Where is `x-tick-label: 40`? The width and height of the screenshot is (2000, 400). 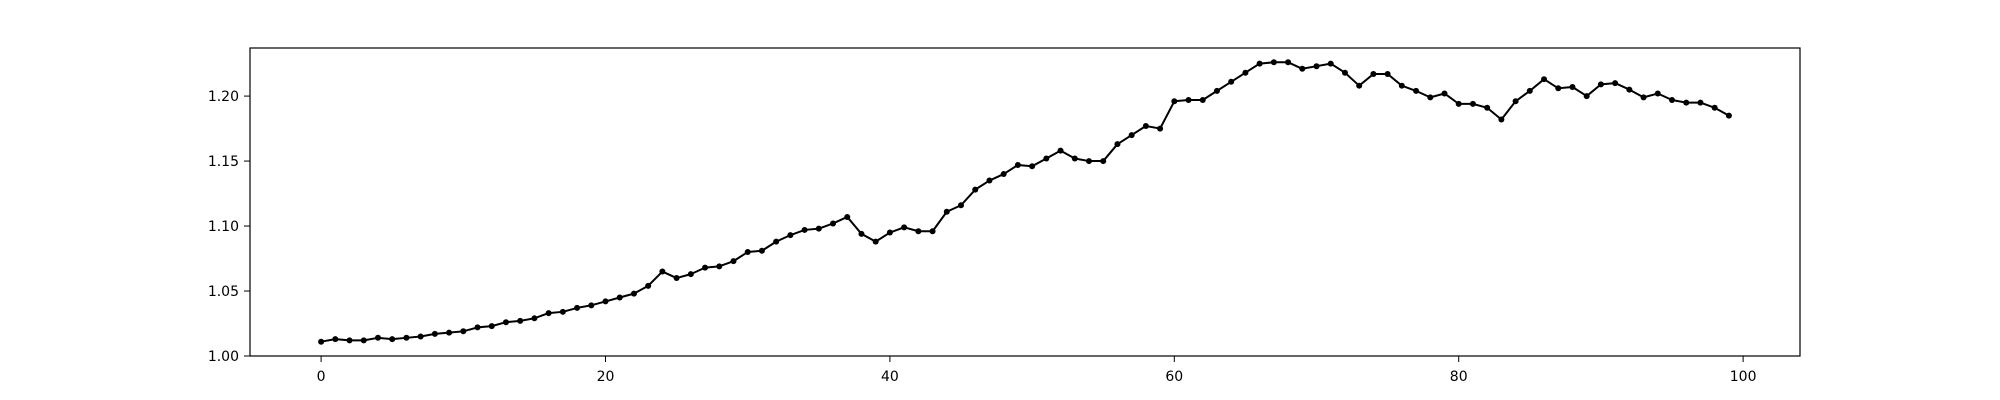
x-tick-label: 40 is located at coordinates (890, 377).